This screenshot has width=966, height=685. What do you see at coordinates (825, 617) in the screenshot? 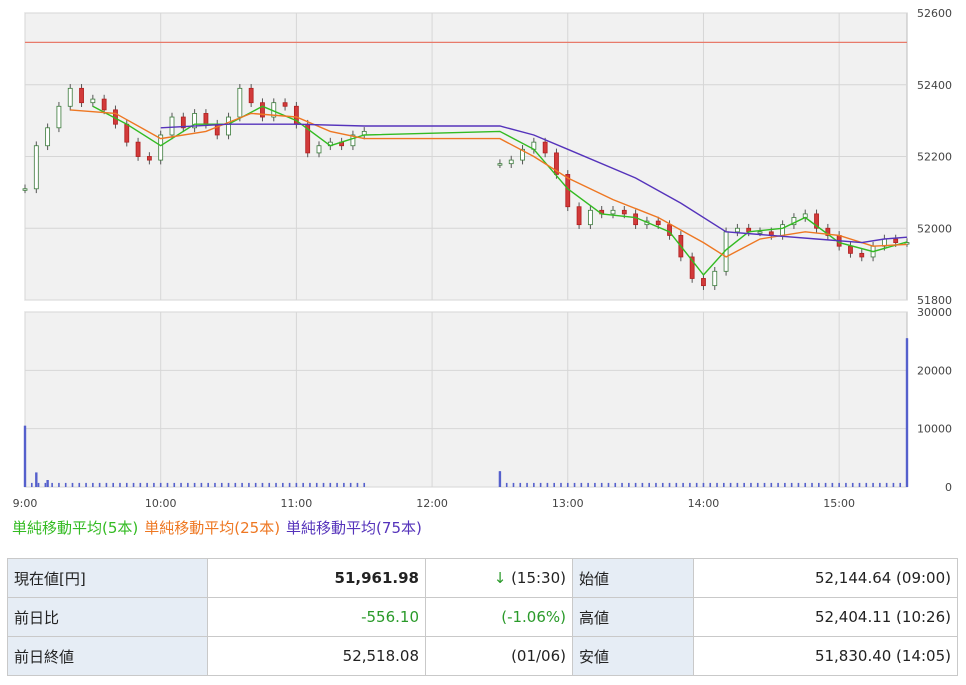
I see `high-value: 52,404.11 (10:26)` at bounding box center [825, 617].